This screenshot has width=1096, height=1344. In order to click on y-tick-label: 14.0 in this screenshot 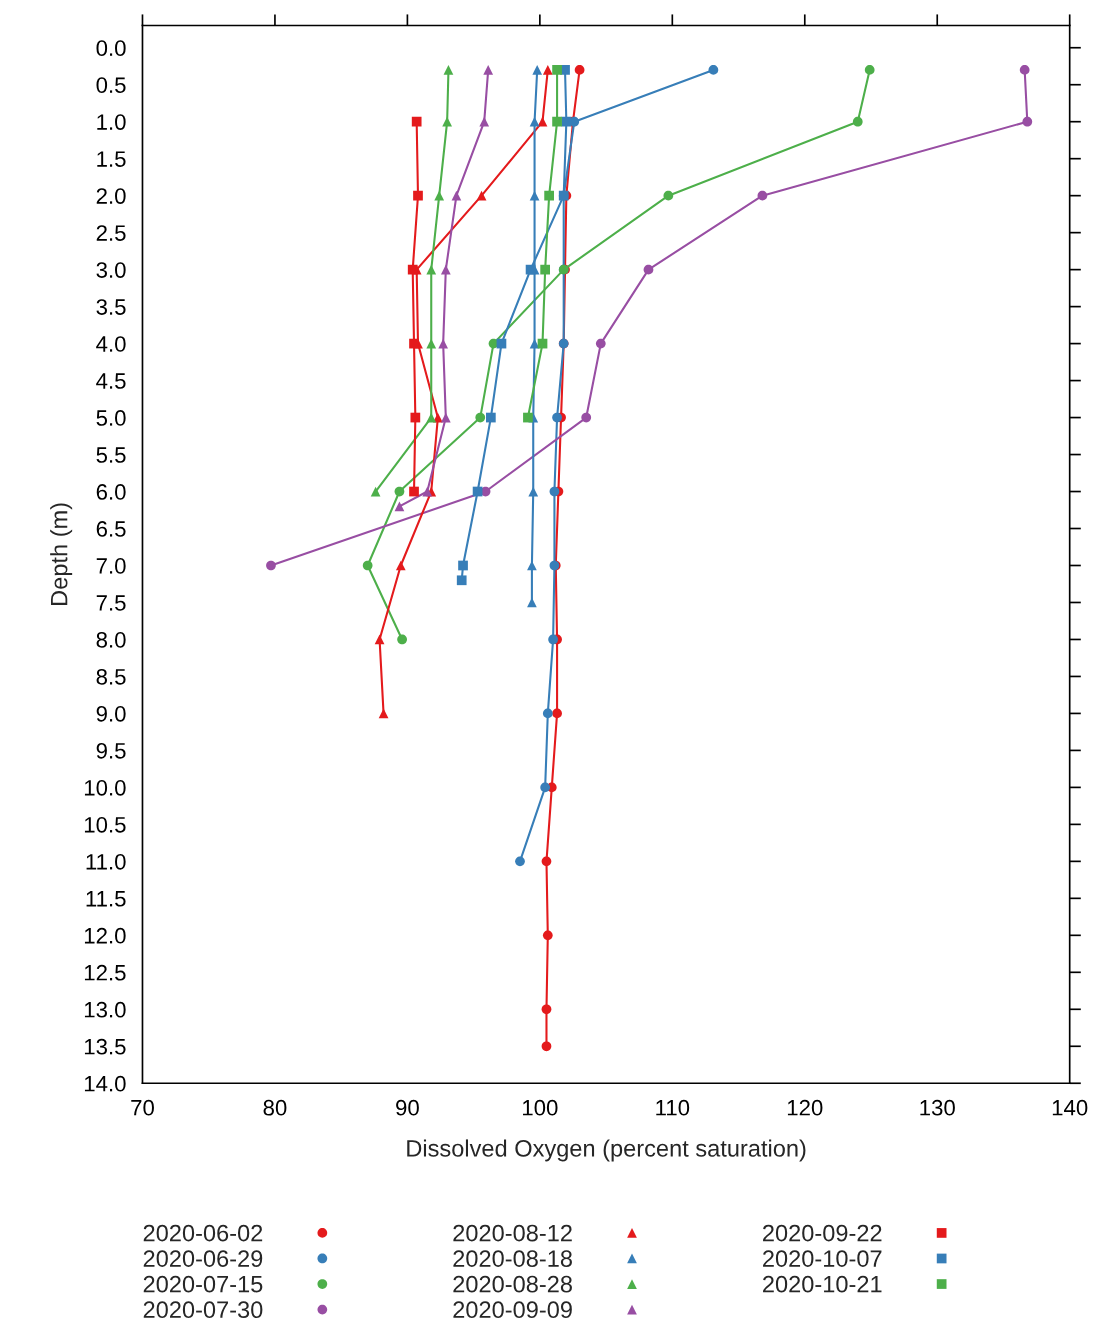, I will do `click(105, 1083)`.